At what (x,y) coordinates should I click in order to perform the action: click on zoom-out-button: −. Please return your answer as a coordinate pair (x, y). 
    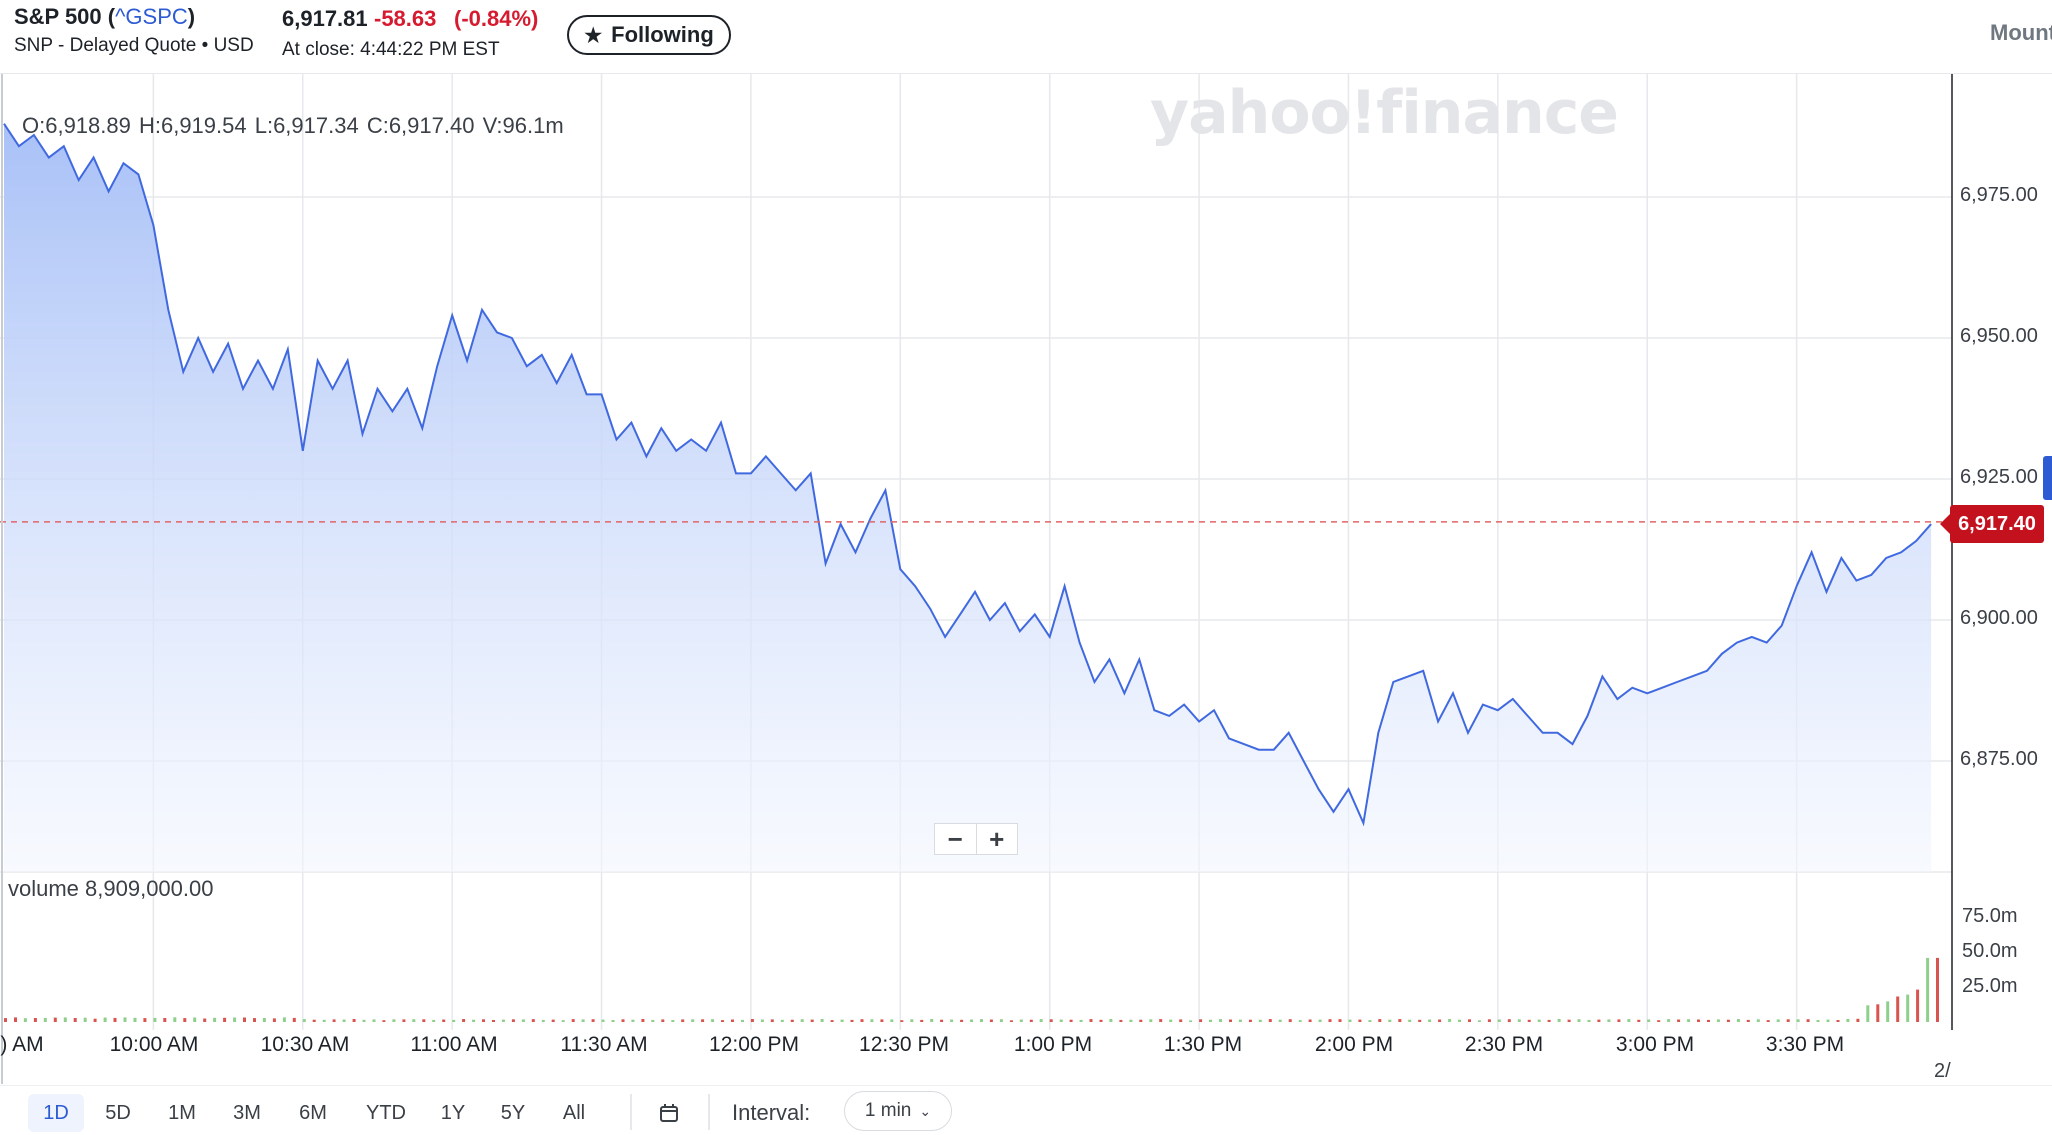
    Looking at the image, I should click on (956, 839).